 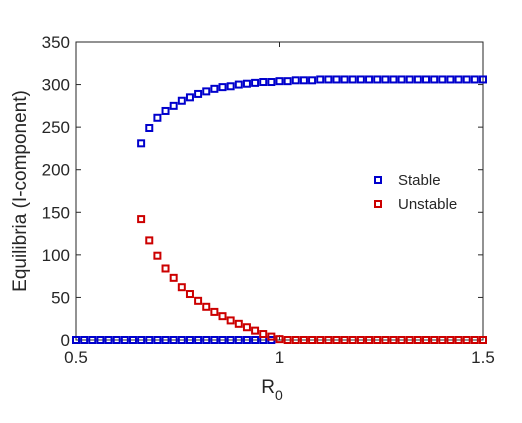 I want to click on x-tick-label: 1, so click(x=279, y=357).